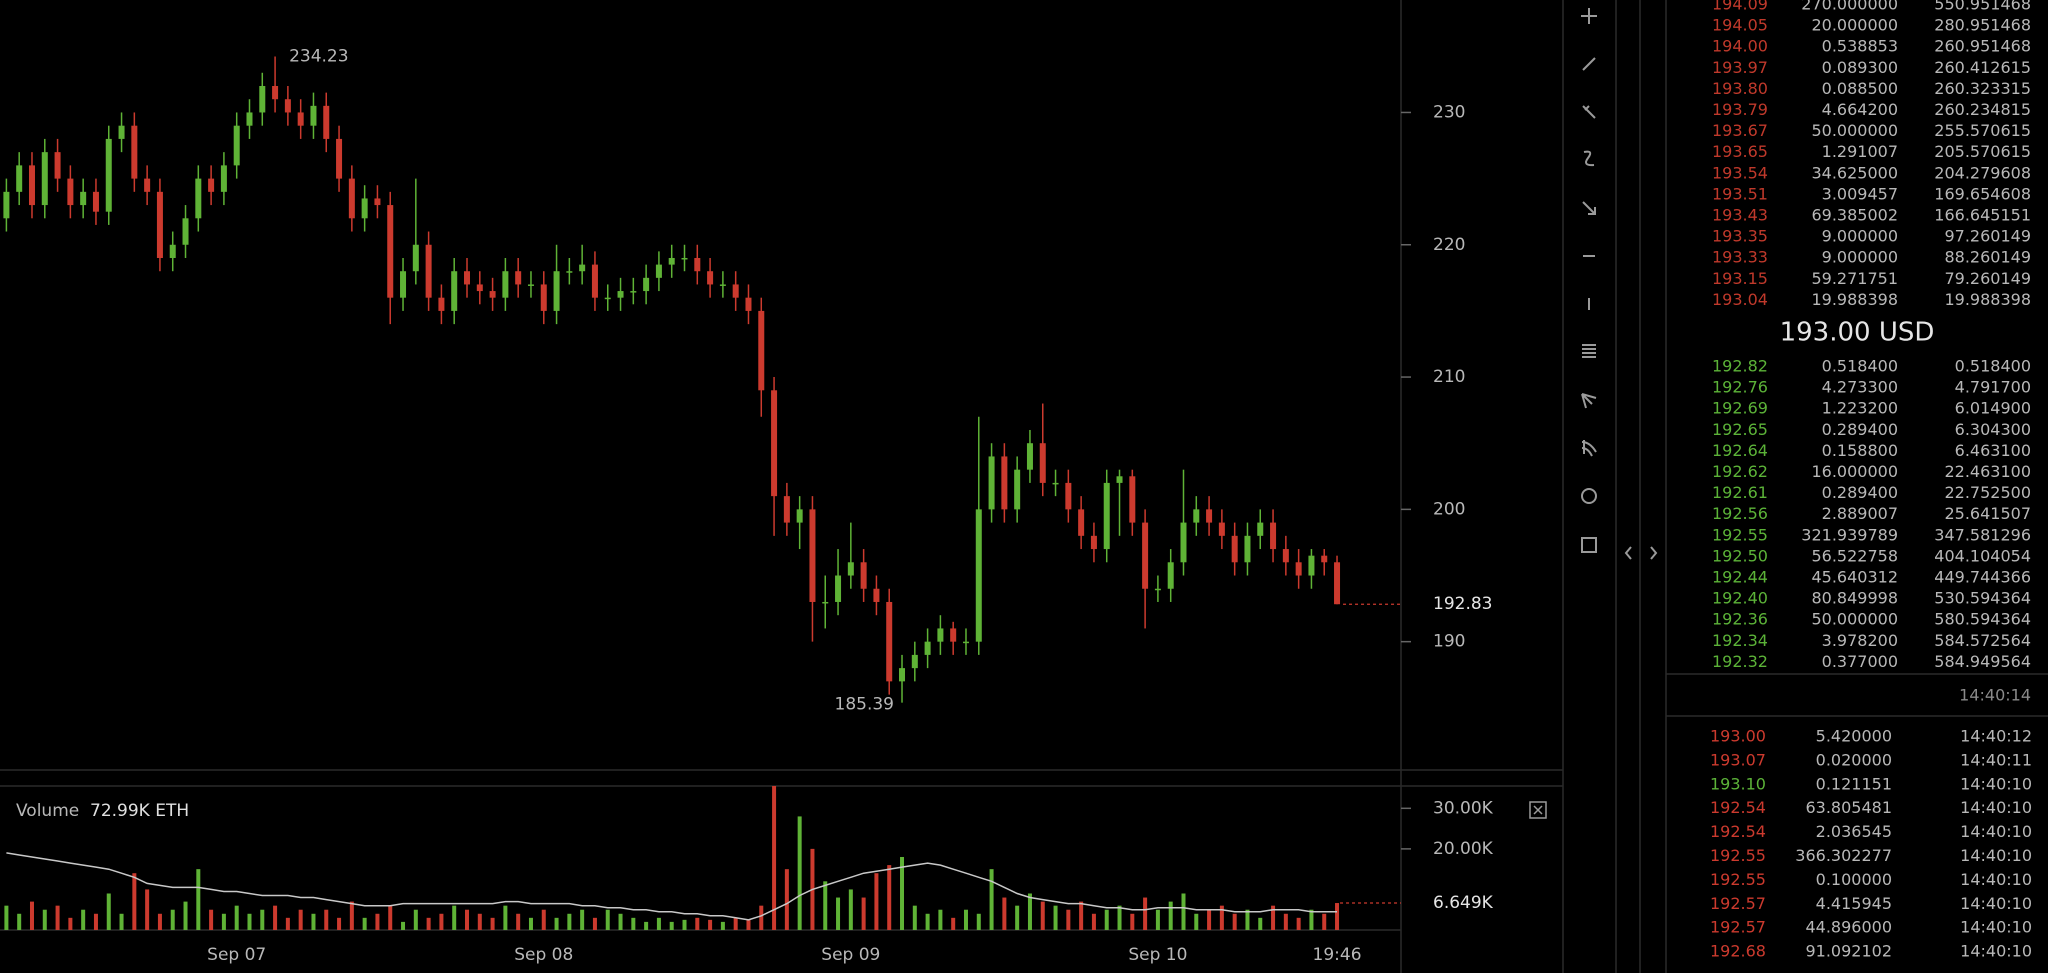 This screenshot has height=973, width=2048. I want to click on circle-tool, so click(1589, 496).